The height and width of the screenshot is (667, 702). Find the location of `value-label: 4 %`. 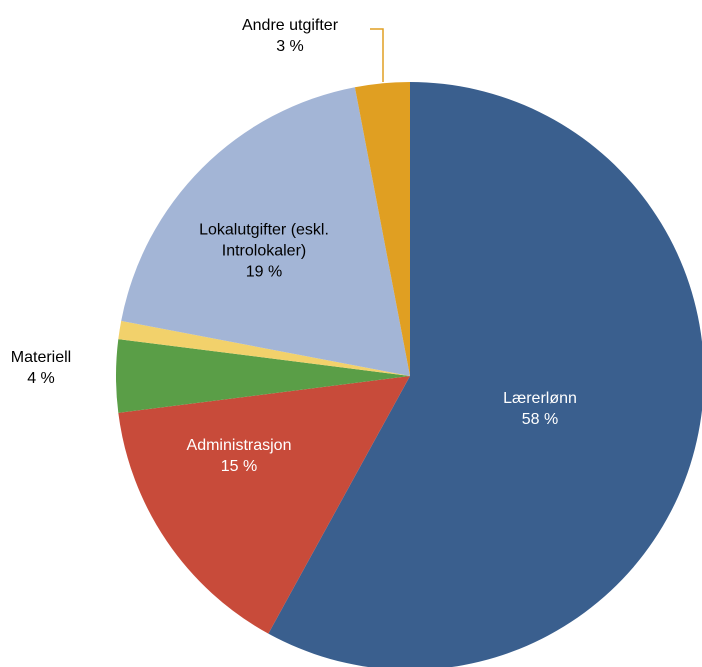

value-label: 4 % is located at coordinates (41, 378).